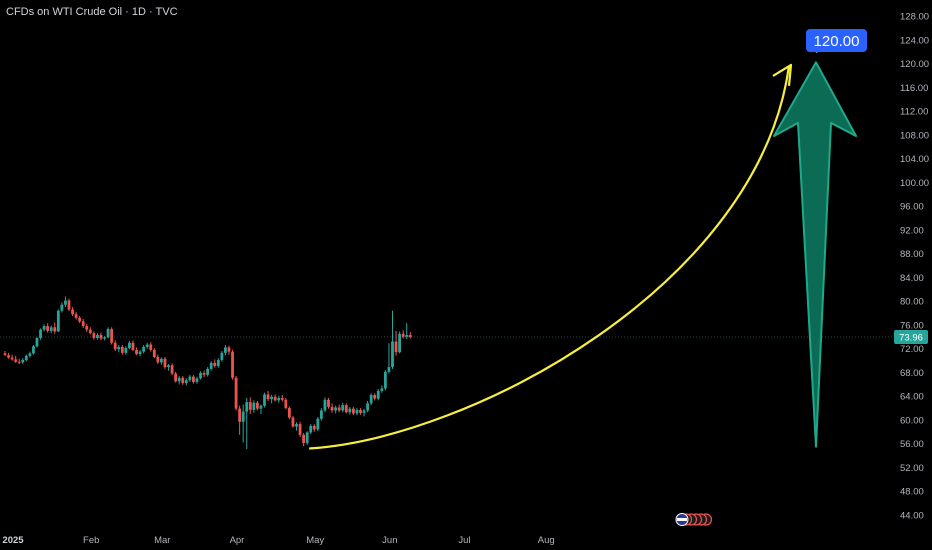  I want to click on y-tick-label: 52.00, so click(912, 468).